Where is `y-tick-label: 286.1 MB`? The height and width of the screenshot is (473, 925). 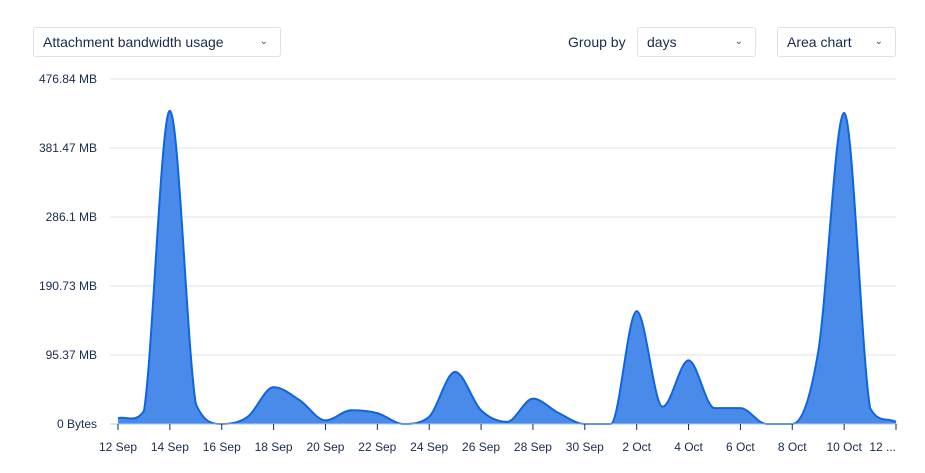
y-tick-label: 286.1 MB is located at coordinates (71, 217).